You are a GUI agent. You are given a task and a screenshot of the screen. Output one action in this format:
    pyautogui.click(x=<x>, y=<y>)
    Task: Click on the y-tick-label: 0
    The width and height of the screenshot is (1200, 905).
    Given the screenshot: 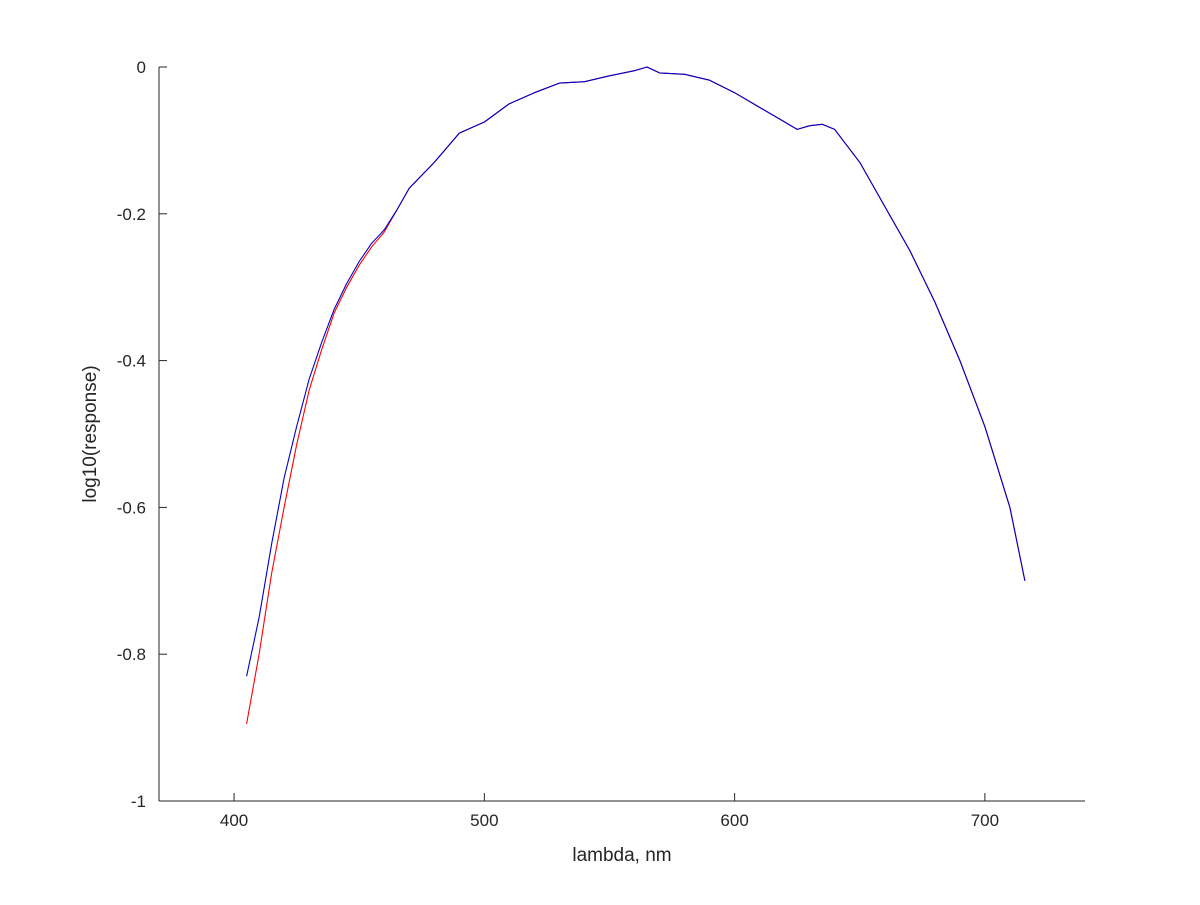 What is the action you would take?
    pyautogui.click(x=141, y=67)
    